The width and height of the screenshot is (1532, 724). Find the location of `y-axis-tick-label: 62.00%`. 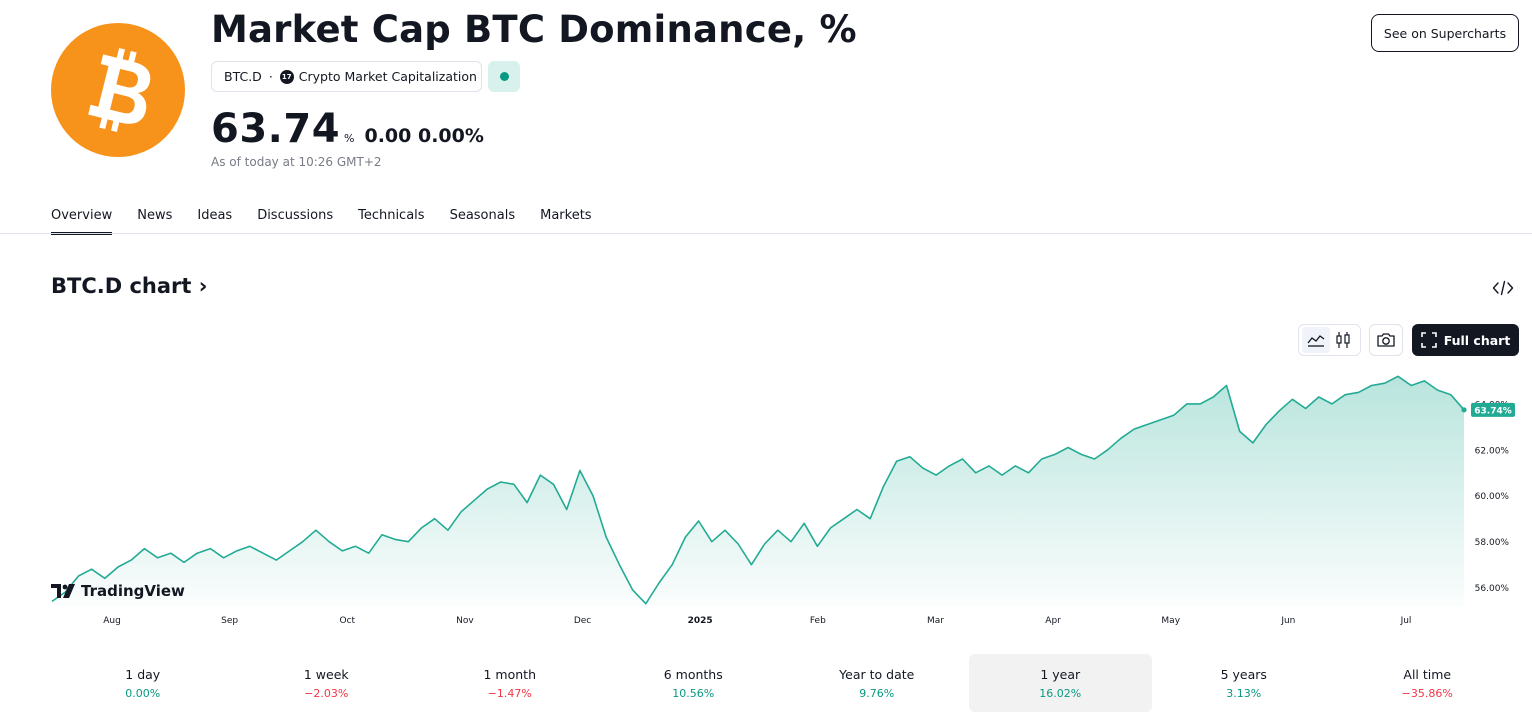

y-axis-tick-label: 62.00% is located at coordinates (1492, 451).